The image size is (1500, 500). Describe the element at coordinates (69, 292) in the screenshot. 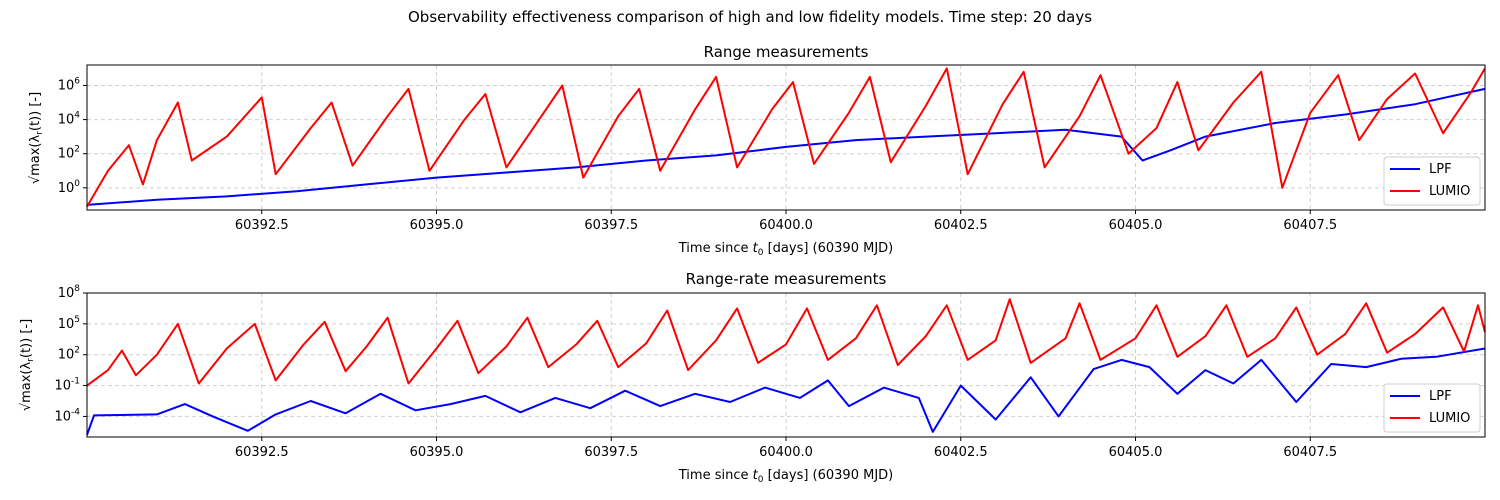

I see `y-tick-label: 10⁸` at that location.